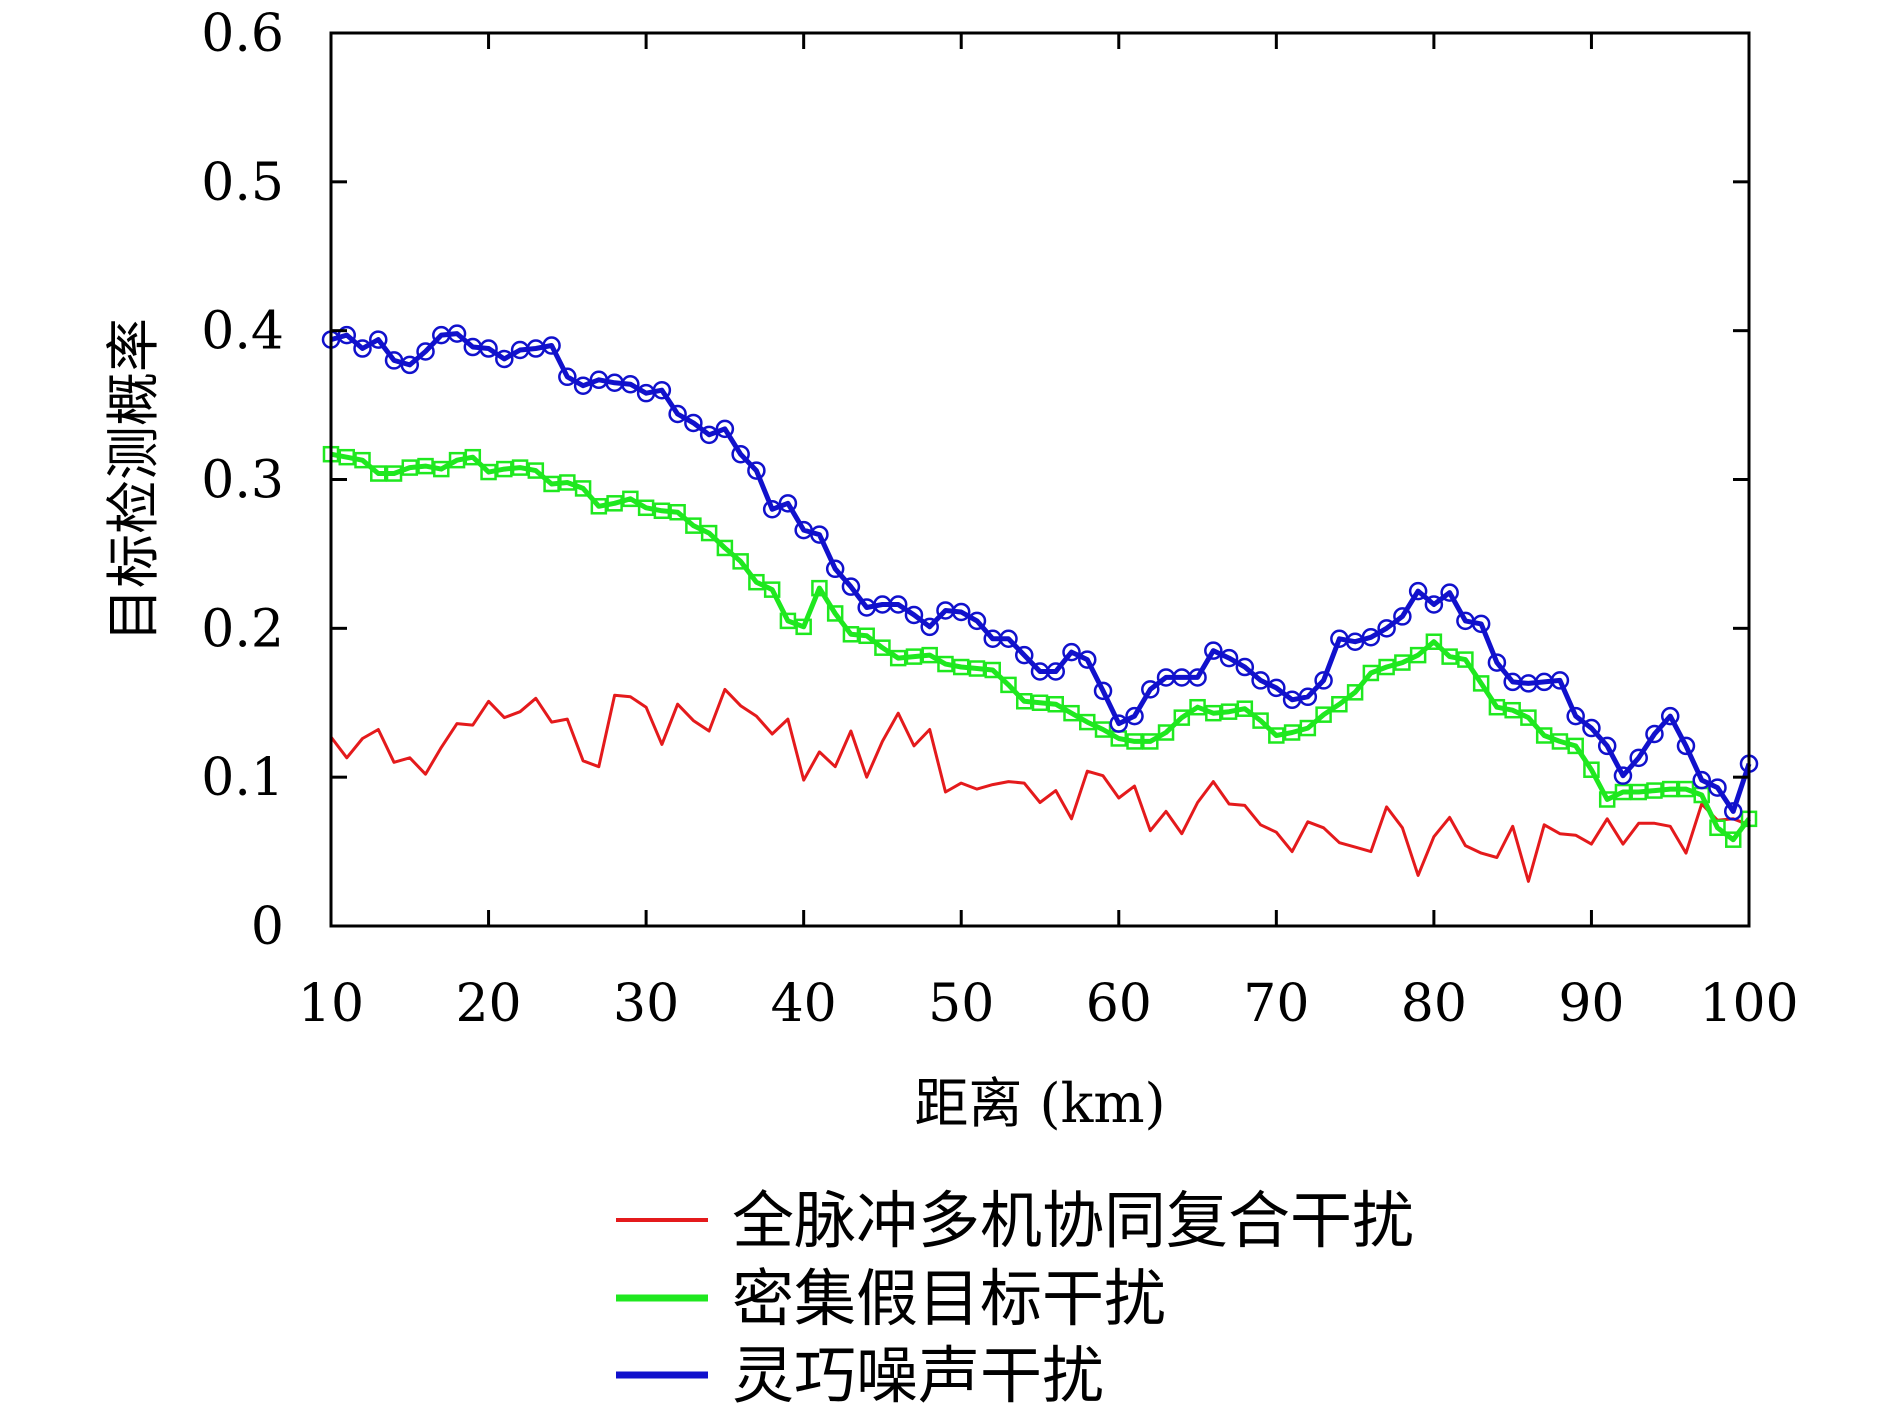  Describe the element at coordinates (267, 927) in the screenshot. I see `y-tick-label: 0` at that location.